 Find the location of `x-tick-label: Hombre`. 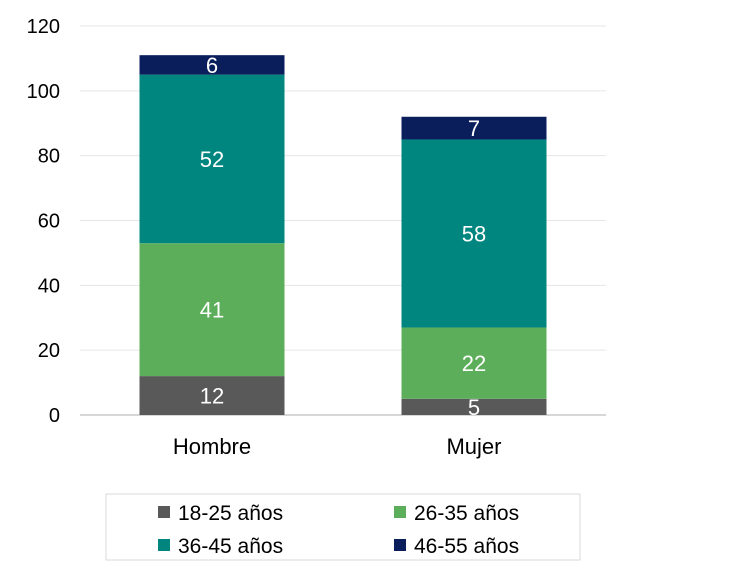

x-tick-label: Hombre is located at coordinates (212, 446).